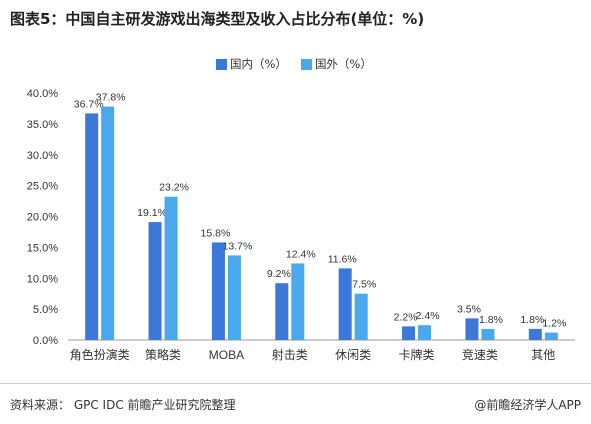 Image resolution: width=591 pixels, height=424 pixels. Describe the element at coordinates (295, 383) in the screenshot. I see `footer-divider` at that location.